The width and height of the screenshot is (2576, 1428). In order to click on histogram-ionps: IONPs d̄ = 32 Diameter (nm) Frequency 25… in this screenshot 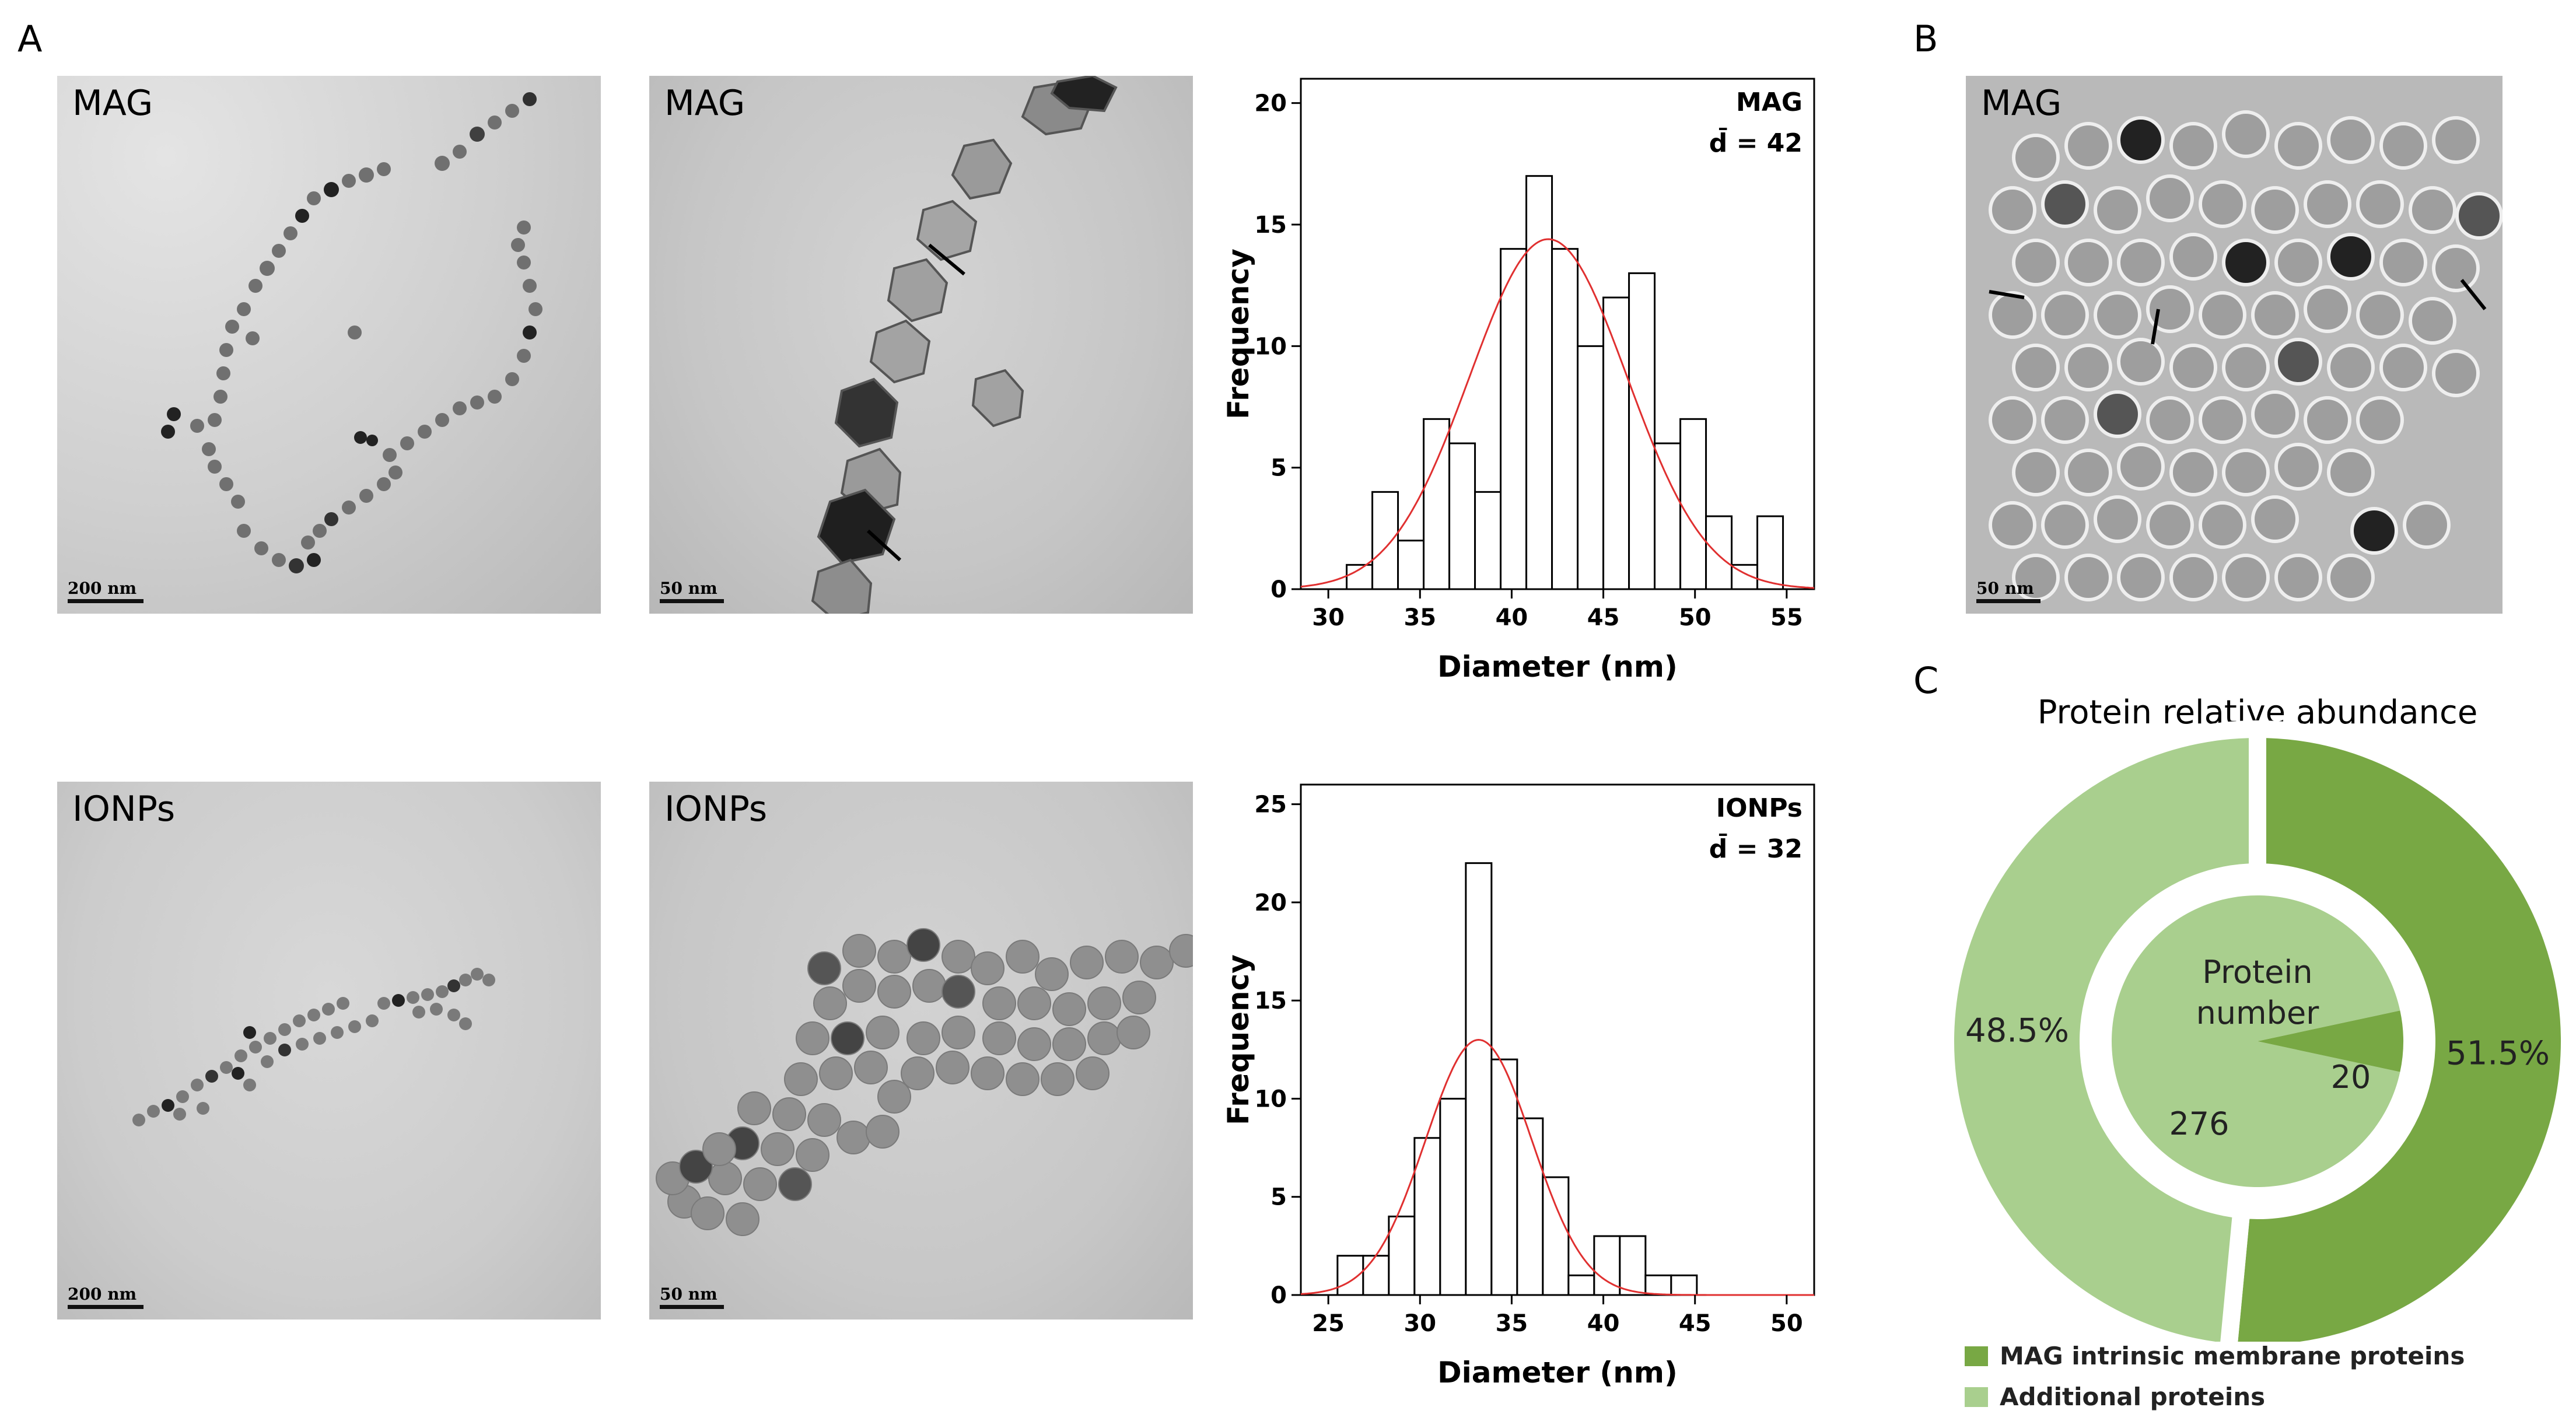, I will do `click(1518, 1086)`.